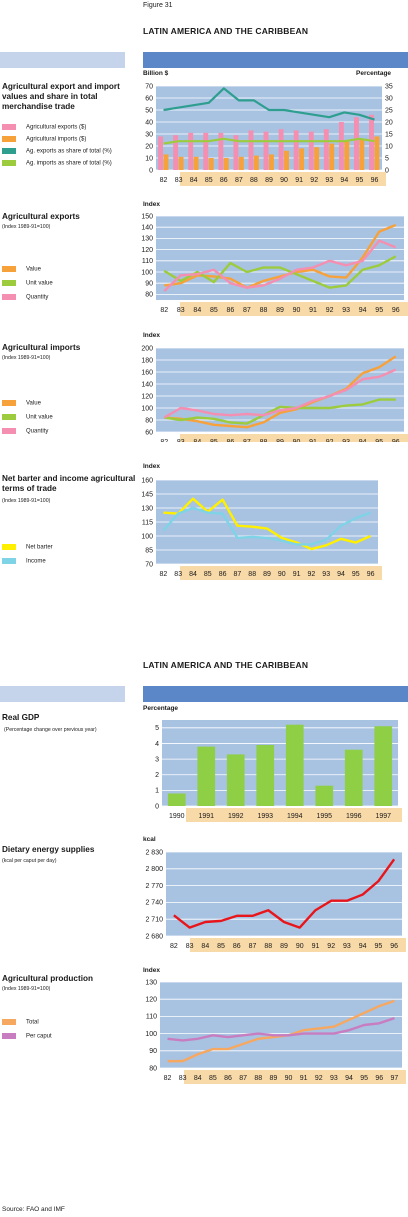  I want to click on x-tick-label: 93, so click(334, 1078).